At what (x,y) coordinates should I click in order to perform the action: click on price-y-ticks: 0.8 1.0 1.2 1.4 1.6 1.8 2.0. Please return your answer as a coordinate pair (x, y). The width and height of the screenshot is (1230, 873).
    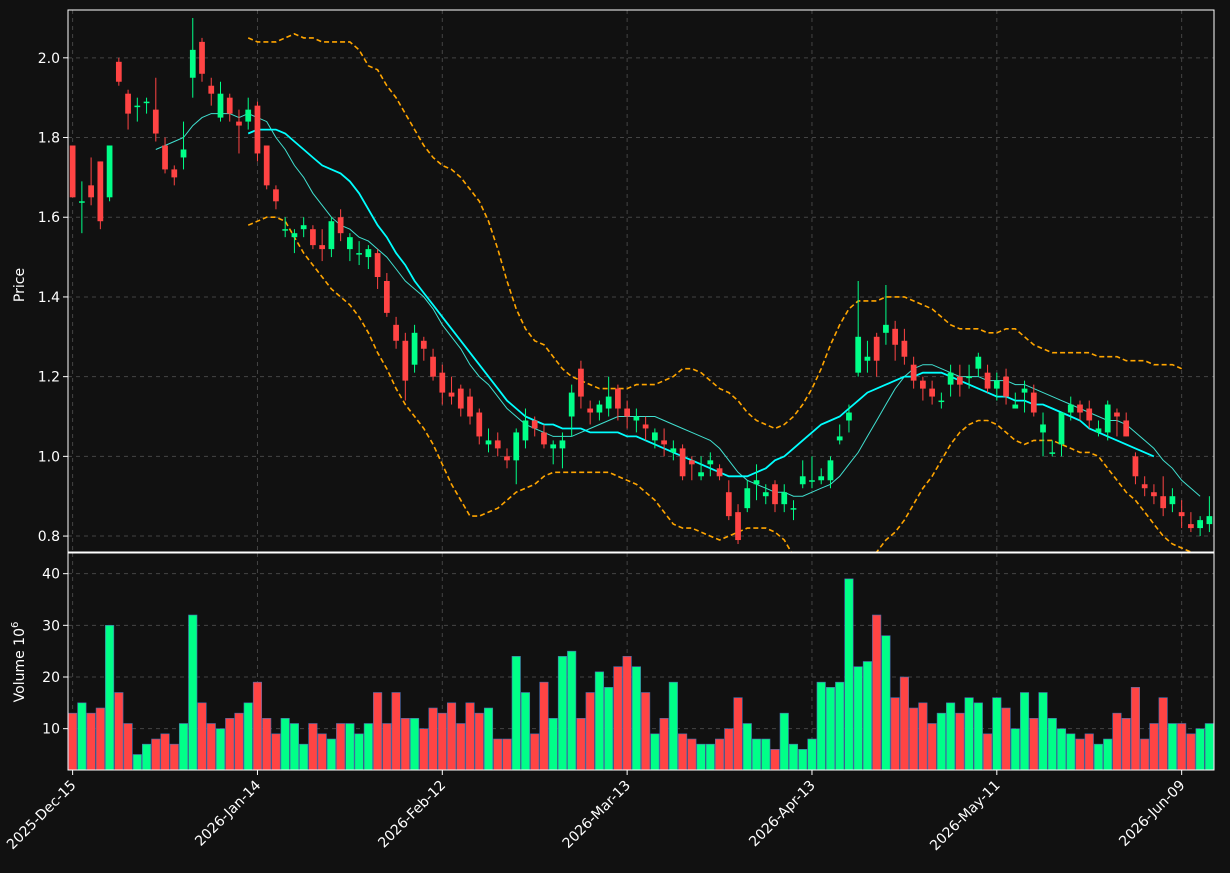
    Looking at the image, I should click on (53, 298).